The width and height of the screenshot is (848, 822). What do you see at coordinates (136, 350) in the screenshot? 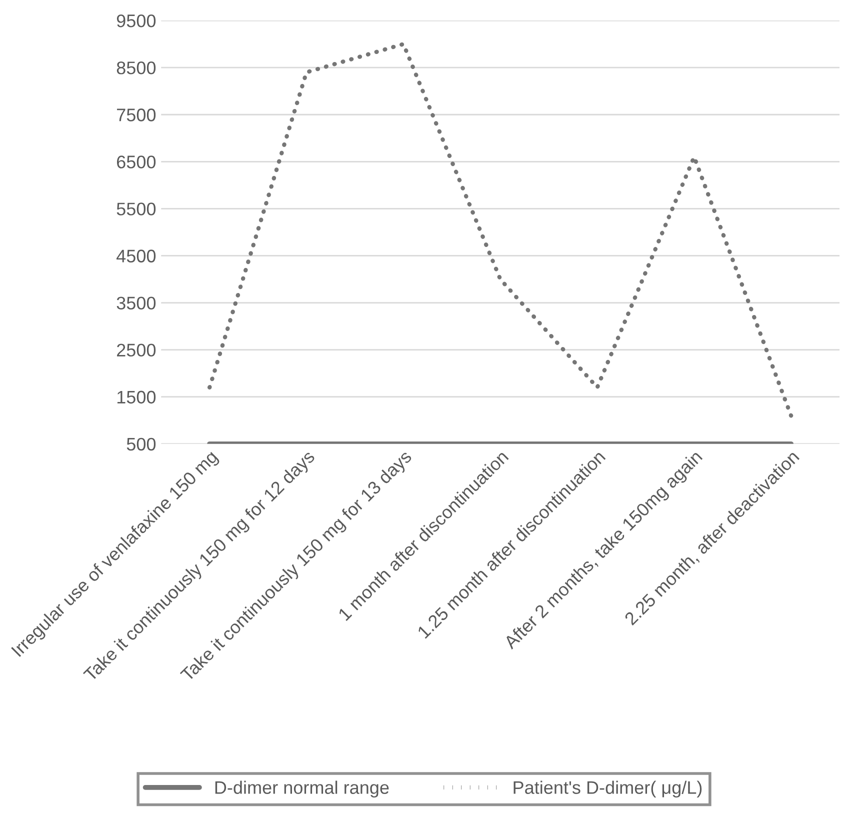
I see `y-tick-label: 2500` at bounding box center [136, 350].